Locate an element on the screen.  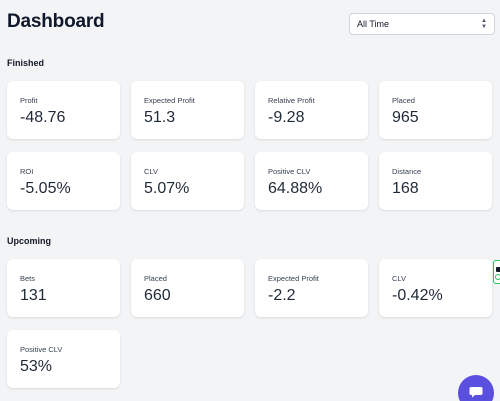
side-extension-widget is located at coordinates (496, 272).